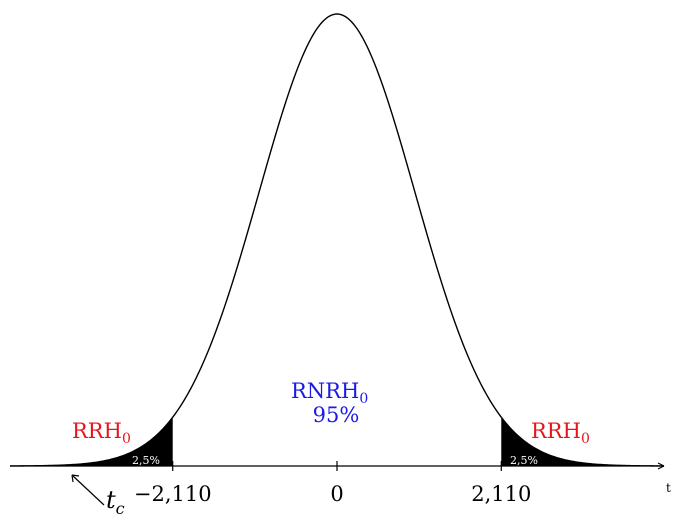 This screenshot has width=673, height=521. What do you see at coordinates (524, 460) in the screenshot?
I see `right-tail-percent: 2,5%` at bounding box center [524, 460].